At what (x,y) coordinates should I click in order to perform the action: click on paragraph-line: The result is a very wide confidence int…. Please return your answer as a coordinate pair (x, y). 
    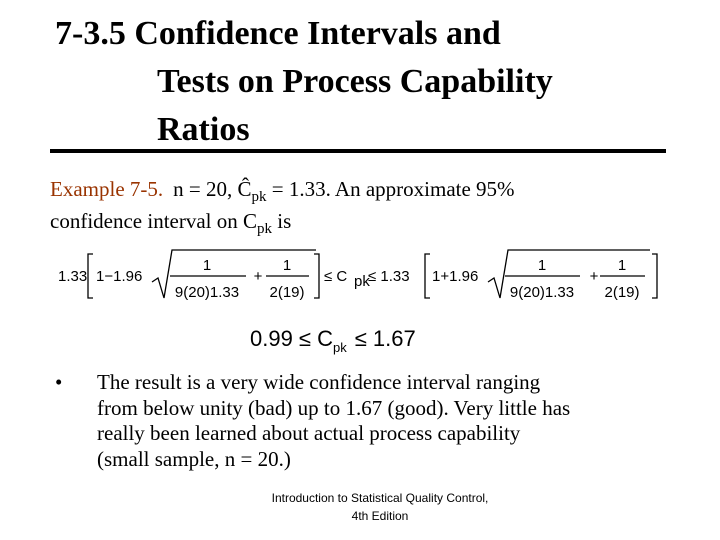
    Looking at the image, I should click on (319, 382).